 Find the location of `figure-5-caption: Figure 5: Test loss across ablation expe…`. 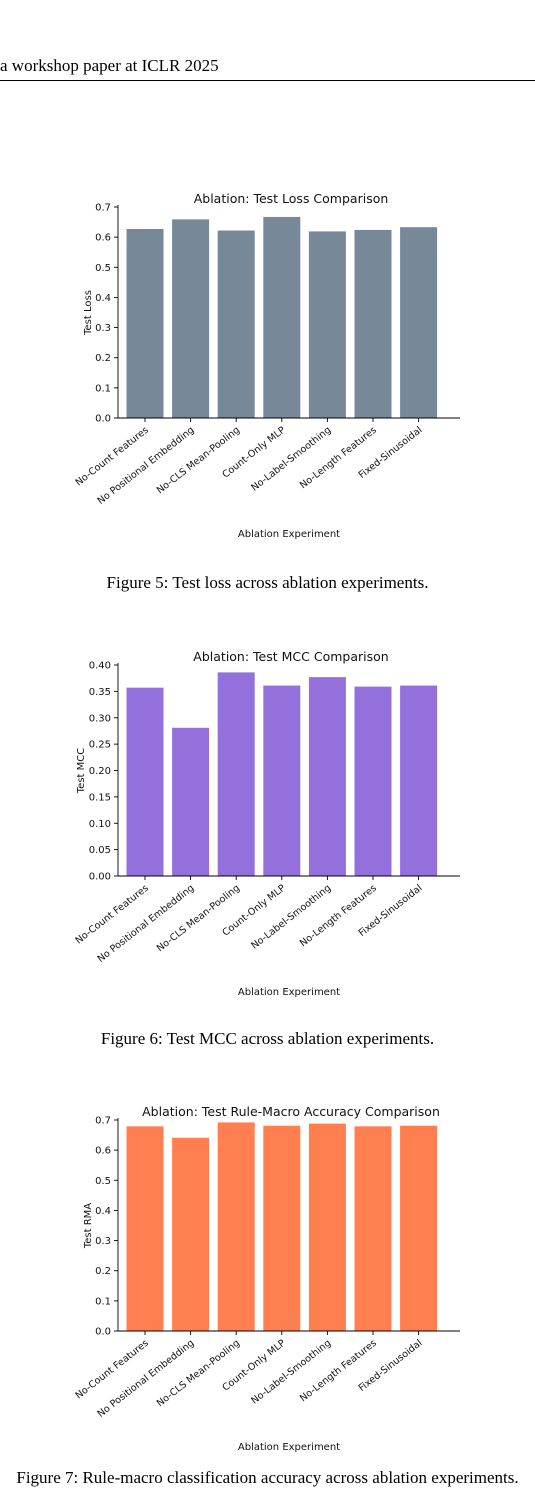

figure-5-caption: Figure 5: Test loss across ablation expe… is located at coordinates (267, 582).